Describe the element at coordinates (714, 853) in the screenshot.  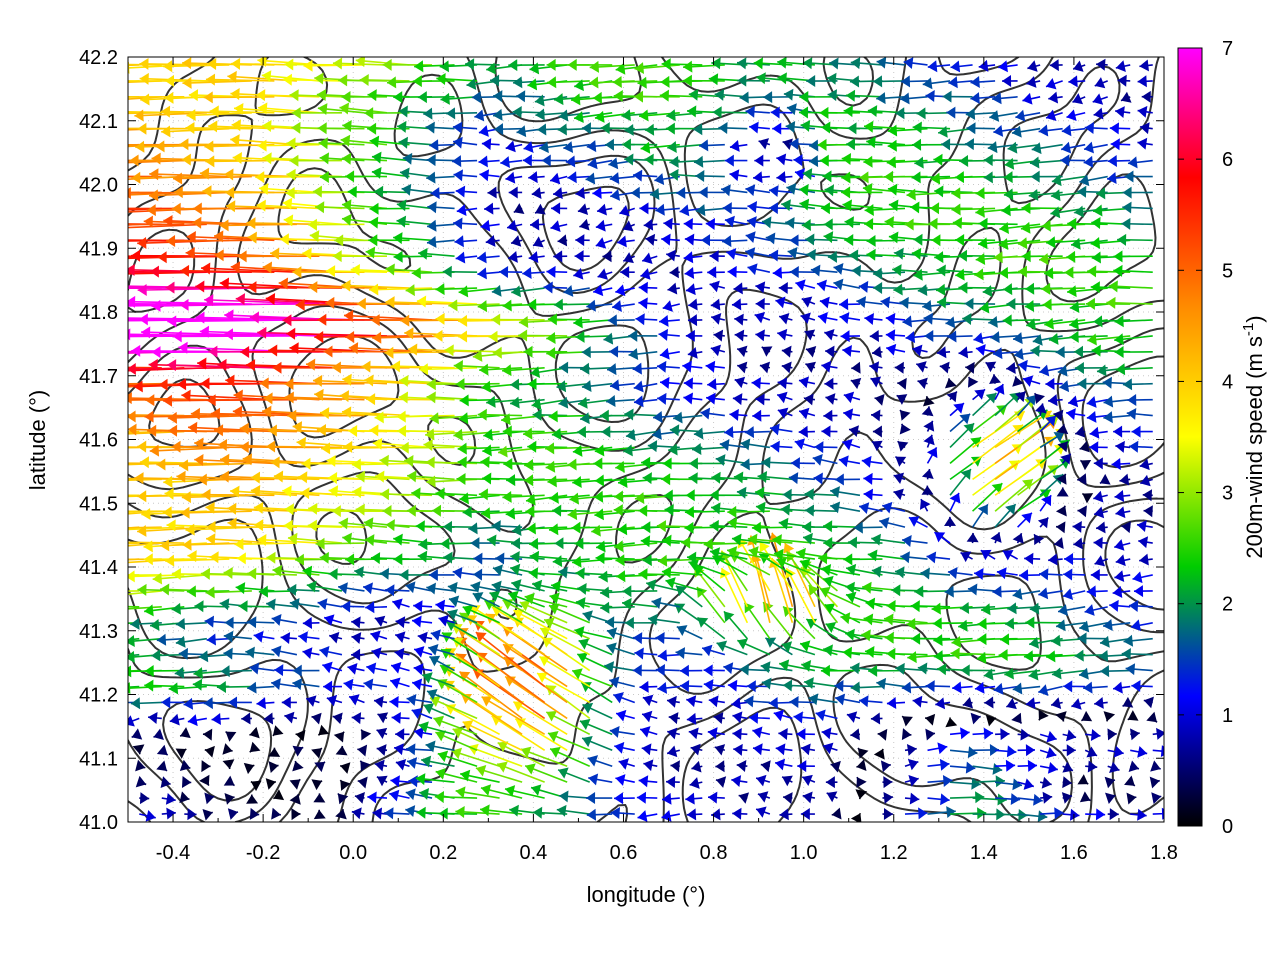
I see `x-tick-label: 0.8` at that location.